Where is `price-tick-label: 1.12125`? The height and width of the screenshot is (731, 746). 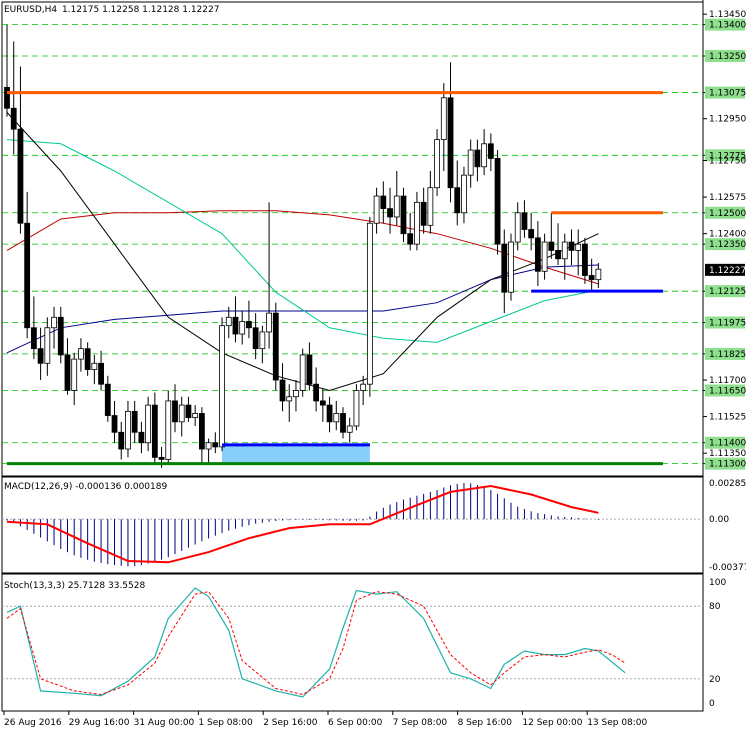 price-tick-label: 1.12125 is located at coordinates (727, 292).